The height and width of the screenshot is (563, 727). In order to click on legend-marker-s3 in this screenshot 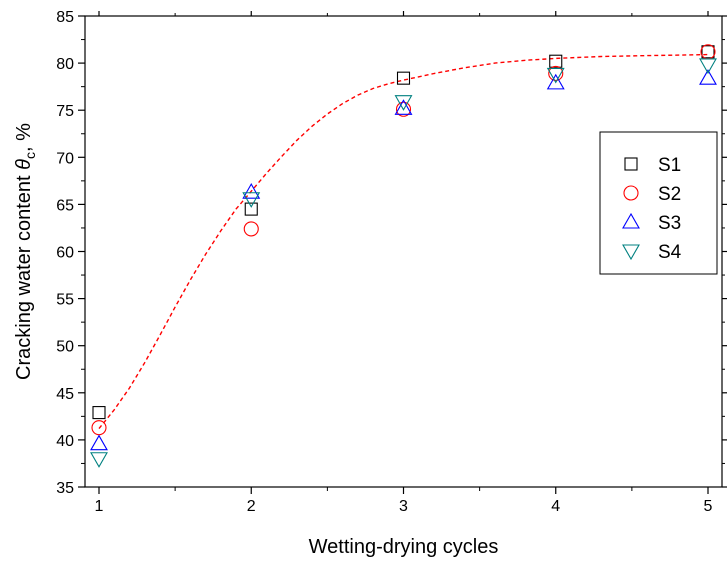, I will do `click(631, 220)`.